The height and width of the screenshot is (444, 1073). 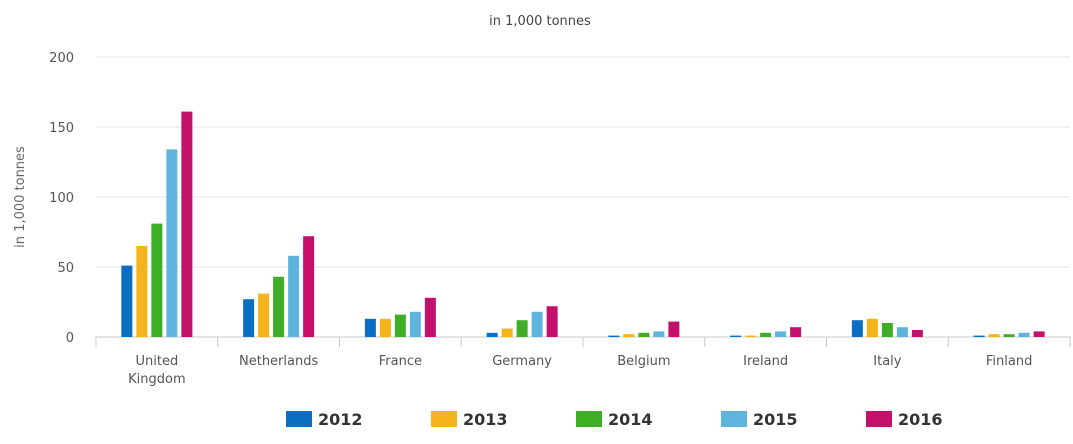 I want to click on y-tick-label-0: 0, so click(x=70, y=338).